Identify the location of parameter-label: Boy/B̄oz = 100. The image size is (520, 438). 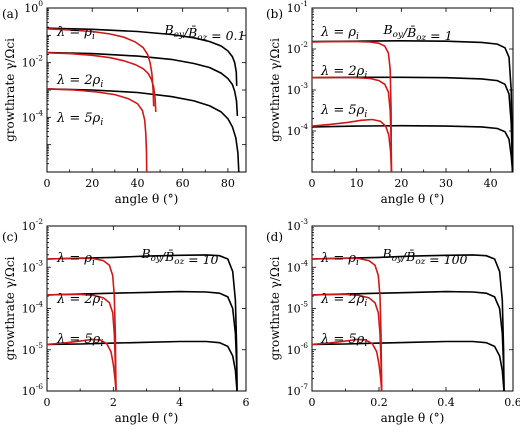
(425, 256).